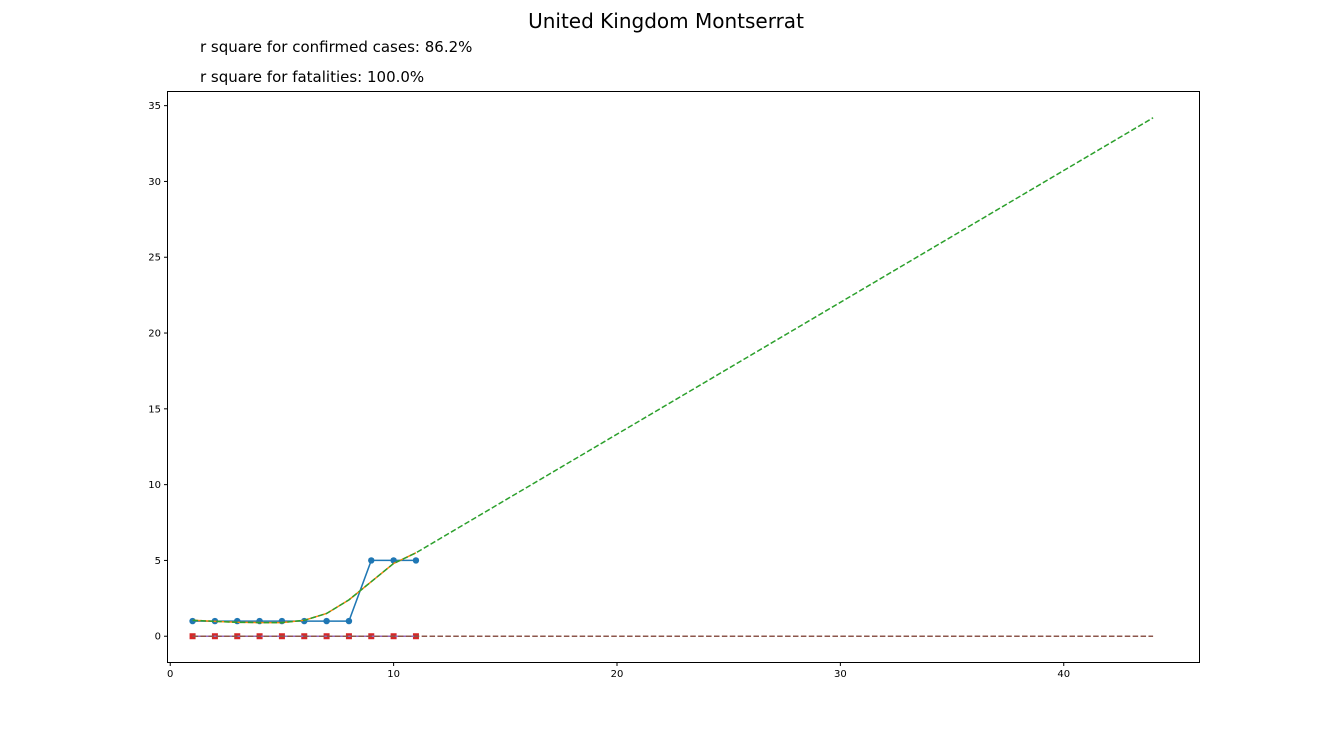 Image resolution: width=1332 pixels, height=756 pixels. What do you see at coordinates (154, 334) in the screenshot?
I see `y-tick-label: 20` at bounding box center [154, 334].